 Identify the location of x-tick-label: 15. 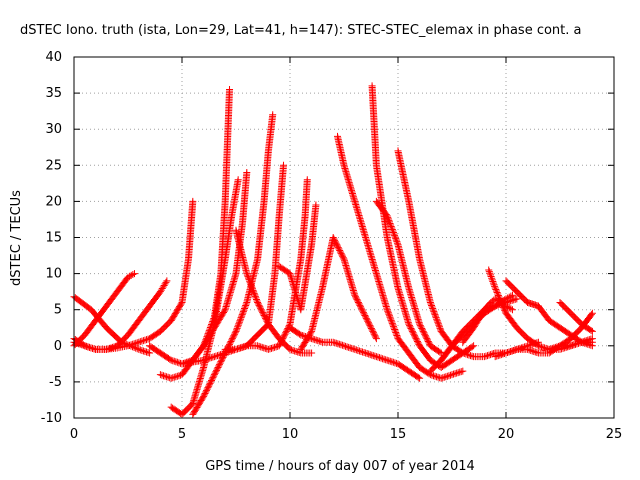
(398, 434).